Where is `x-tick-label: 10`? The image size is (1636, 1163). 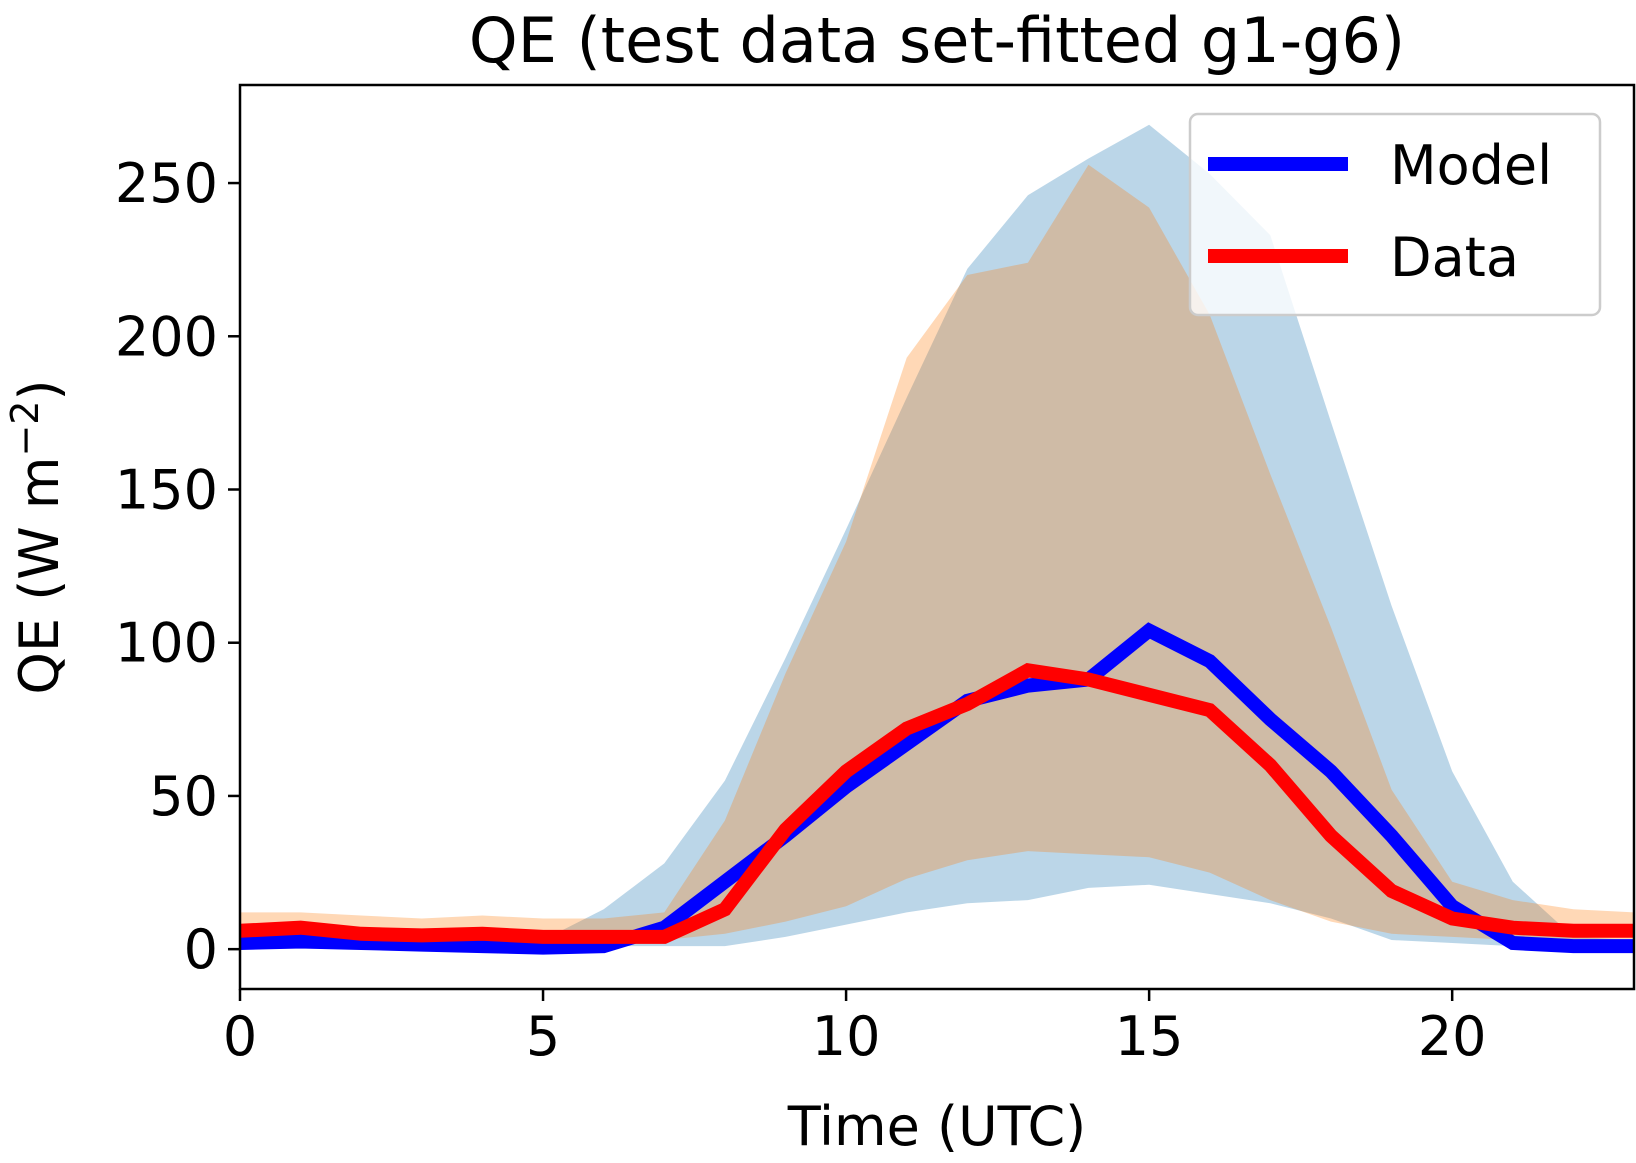 x-tick-label: 10 is located at coordinates (846, 1036).